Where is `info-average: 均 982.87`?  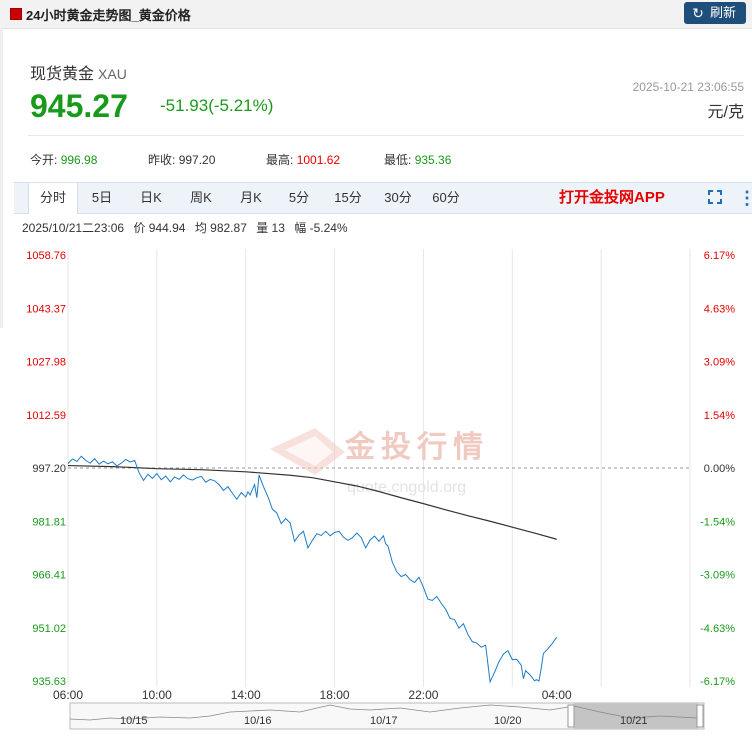 info-average: 均 982.87 is located at coordinates (220, 228).